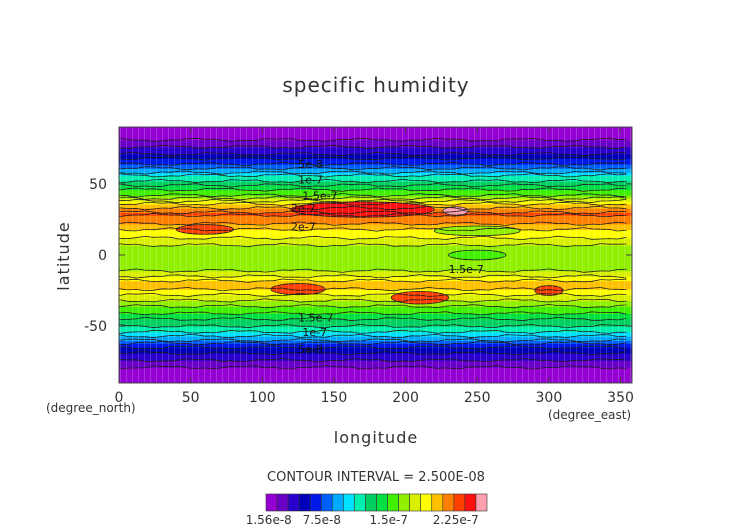 Image resolution: width=752 pixels, height=532 pixels. Describe the element at coordinates (98, 185) in the screenshot. I see `y-tick-label: 50` at that location.